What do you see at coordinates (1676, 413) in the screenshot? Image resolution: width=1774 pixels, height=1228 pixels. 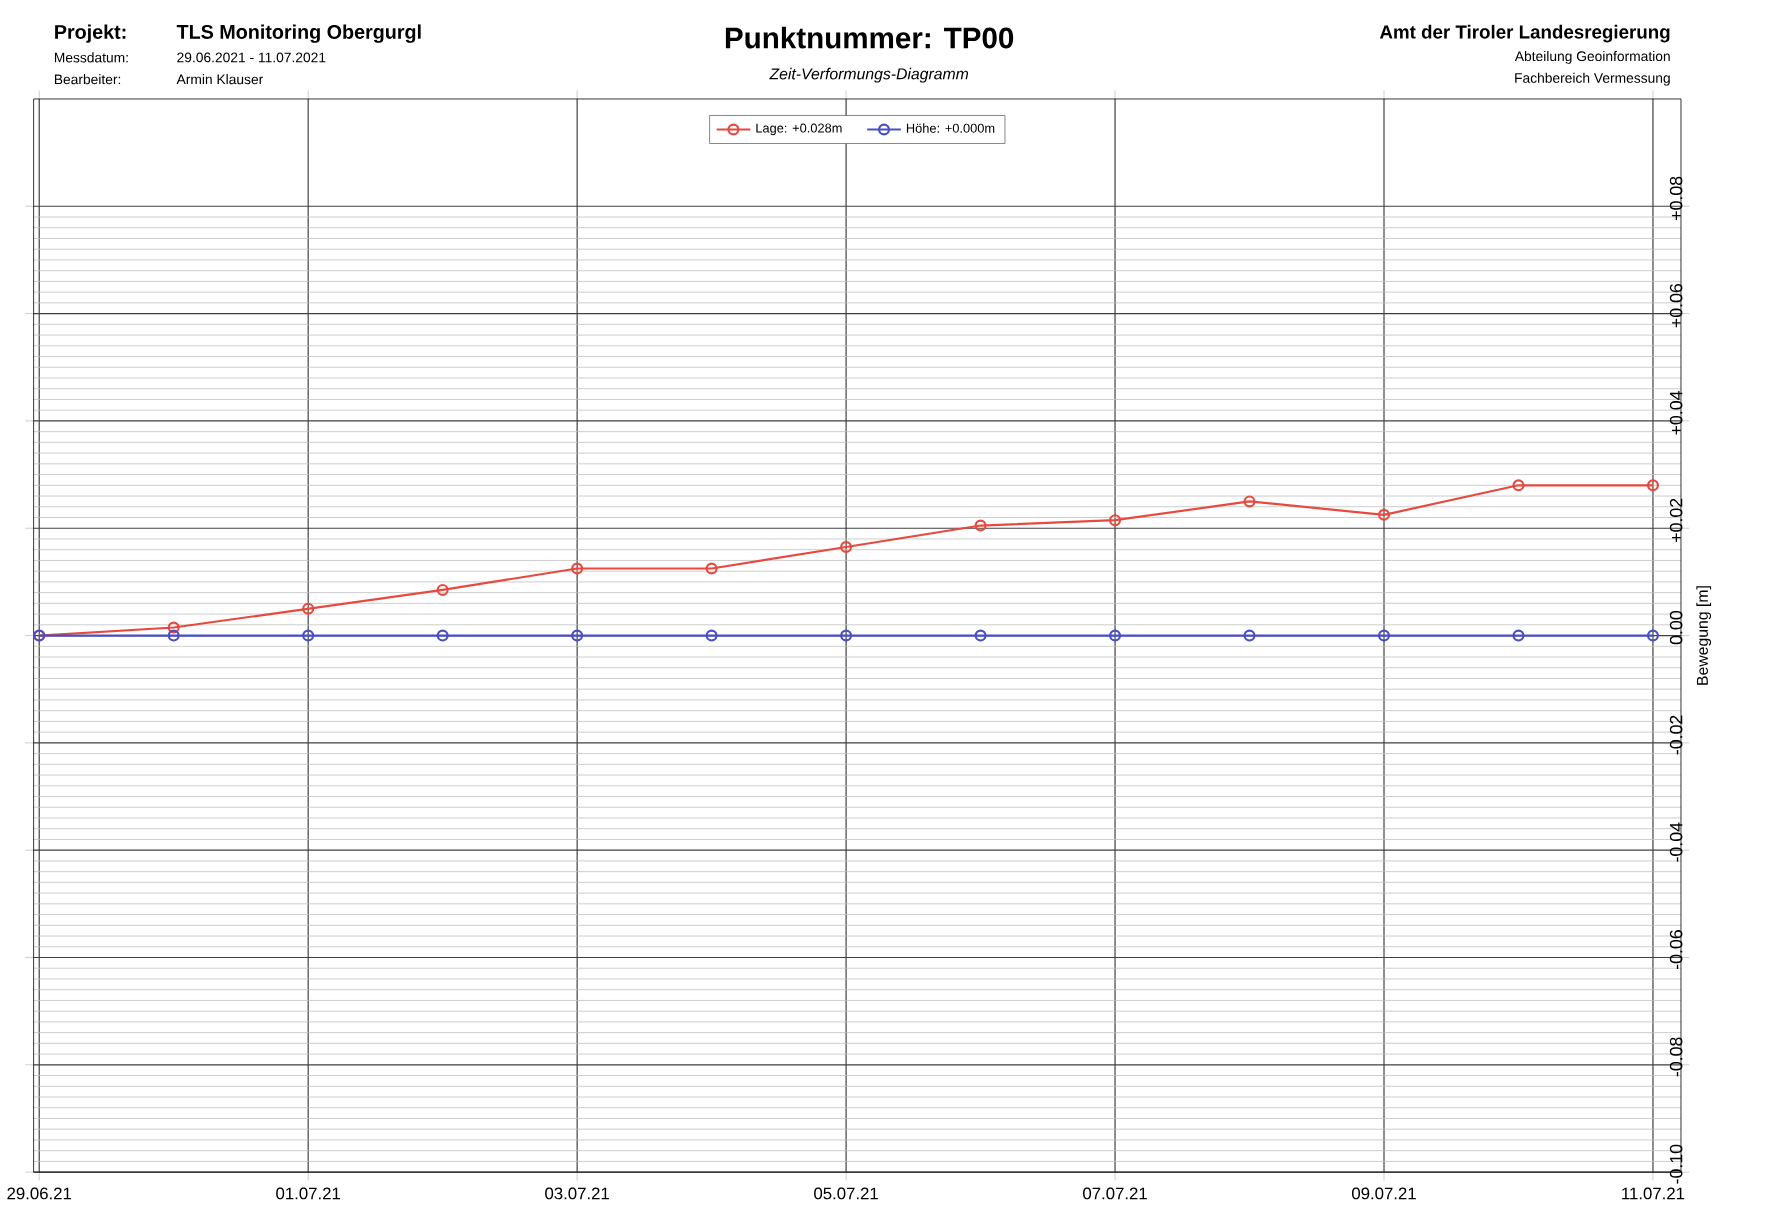 I see `y-tick-label: +0.04` at bounding box center [1676, 413].